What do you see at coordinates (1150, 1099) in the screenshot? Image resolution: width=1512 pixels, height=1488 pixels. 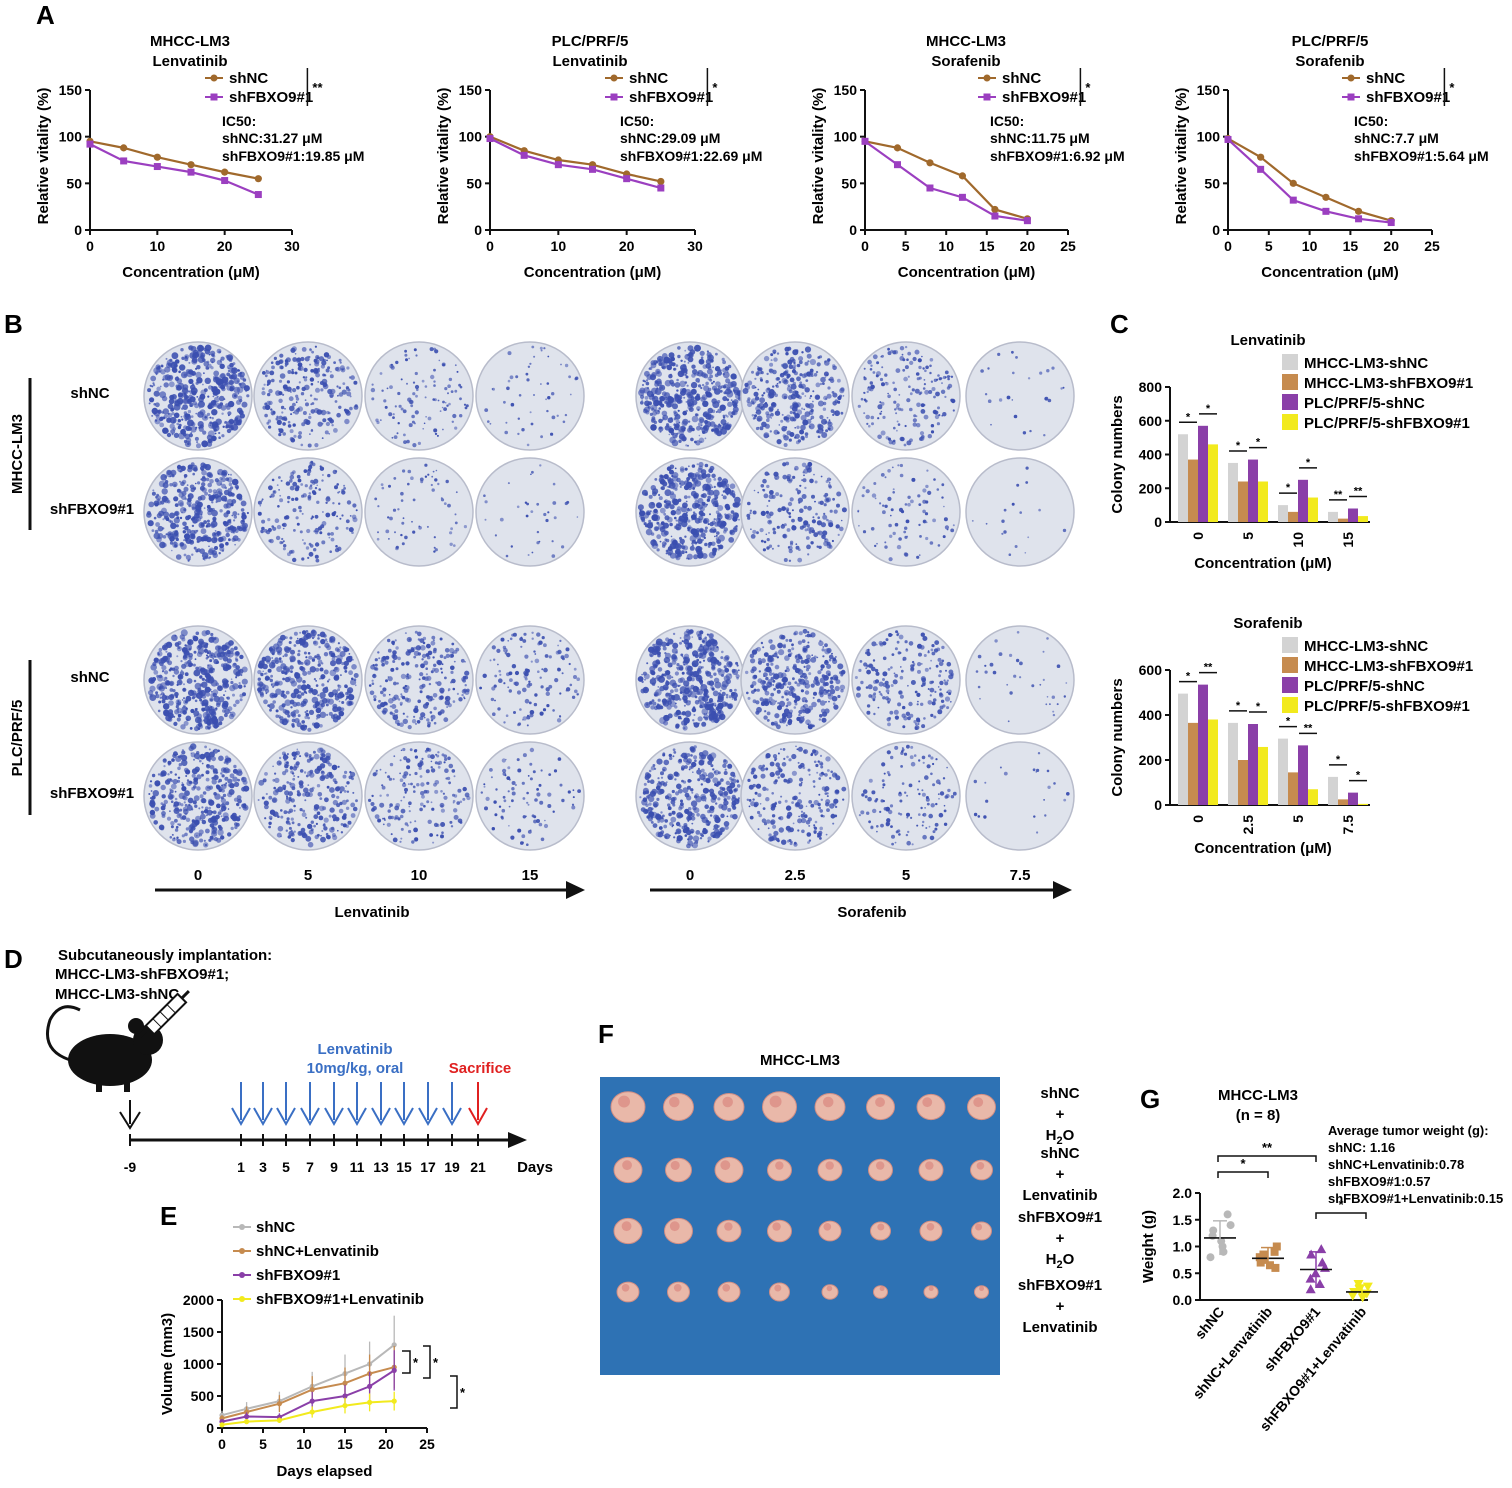 I see `panel-letter-g: G` at bounding box center [1150, 1099].